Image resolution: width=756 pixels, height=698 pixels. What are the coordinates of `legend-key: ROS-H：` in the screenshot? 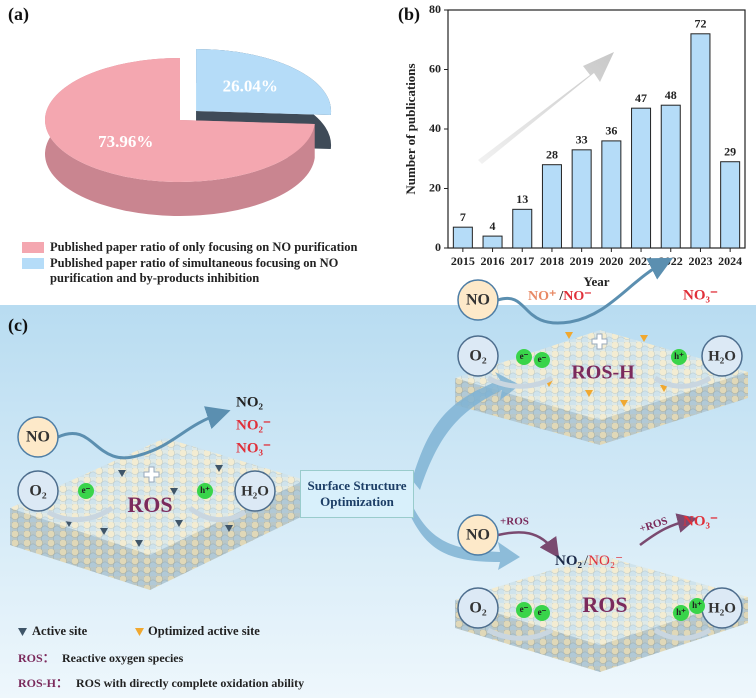 It's located at (43, 683).